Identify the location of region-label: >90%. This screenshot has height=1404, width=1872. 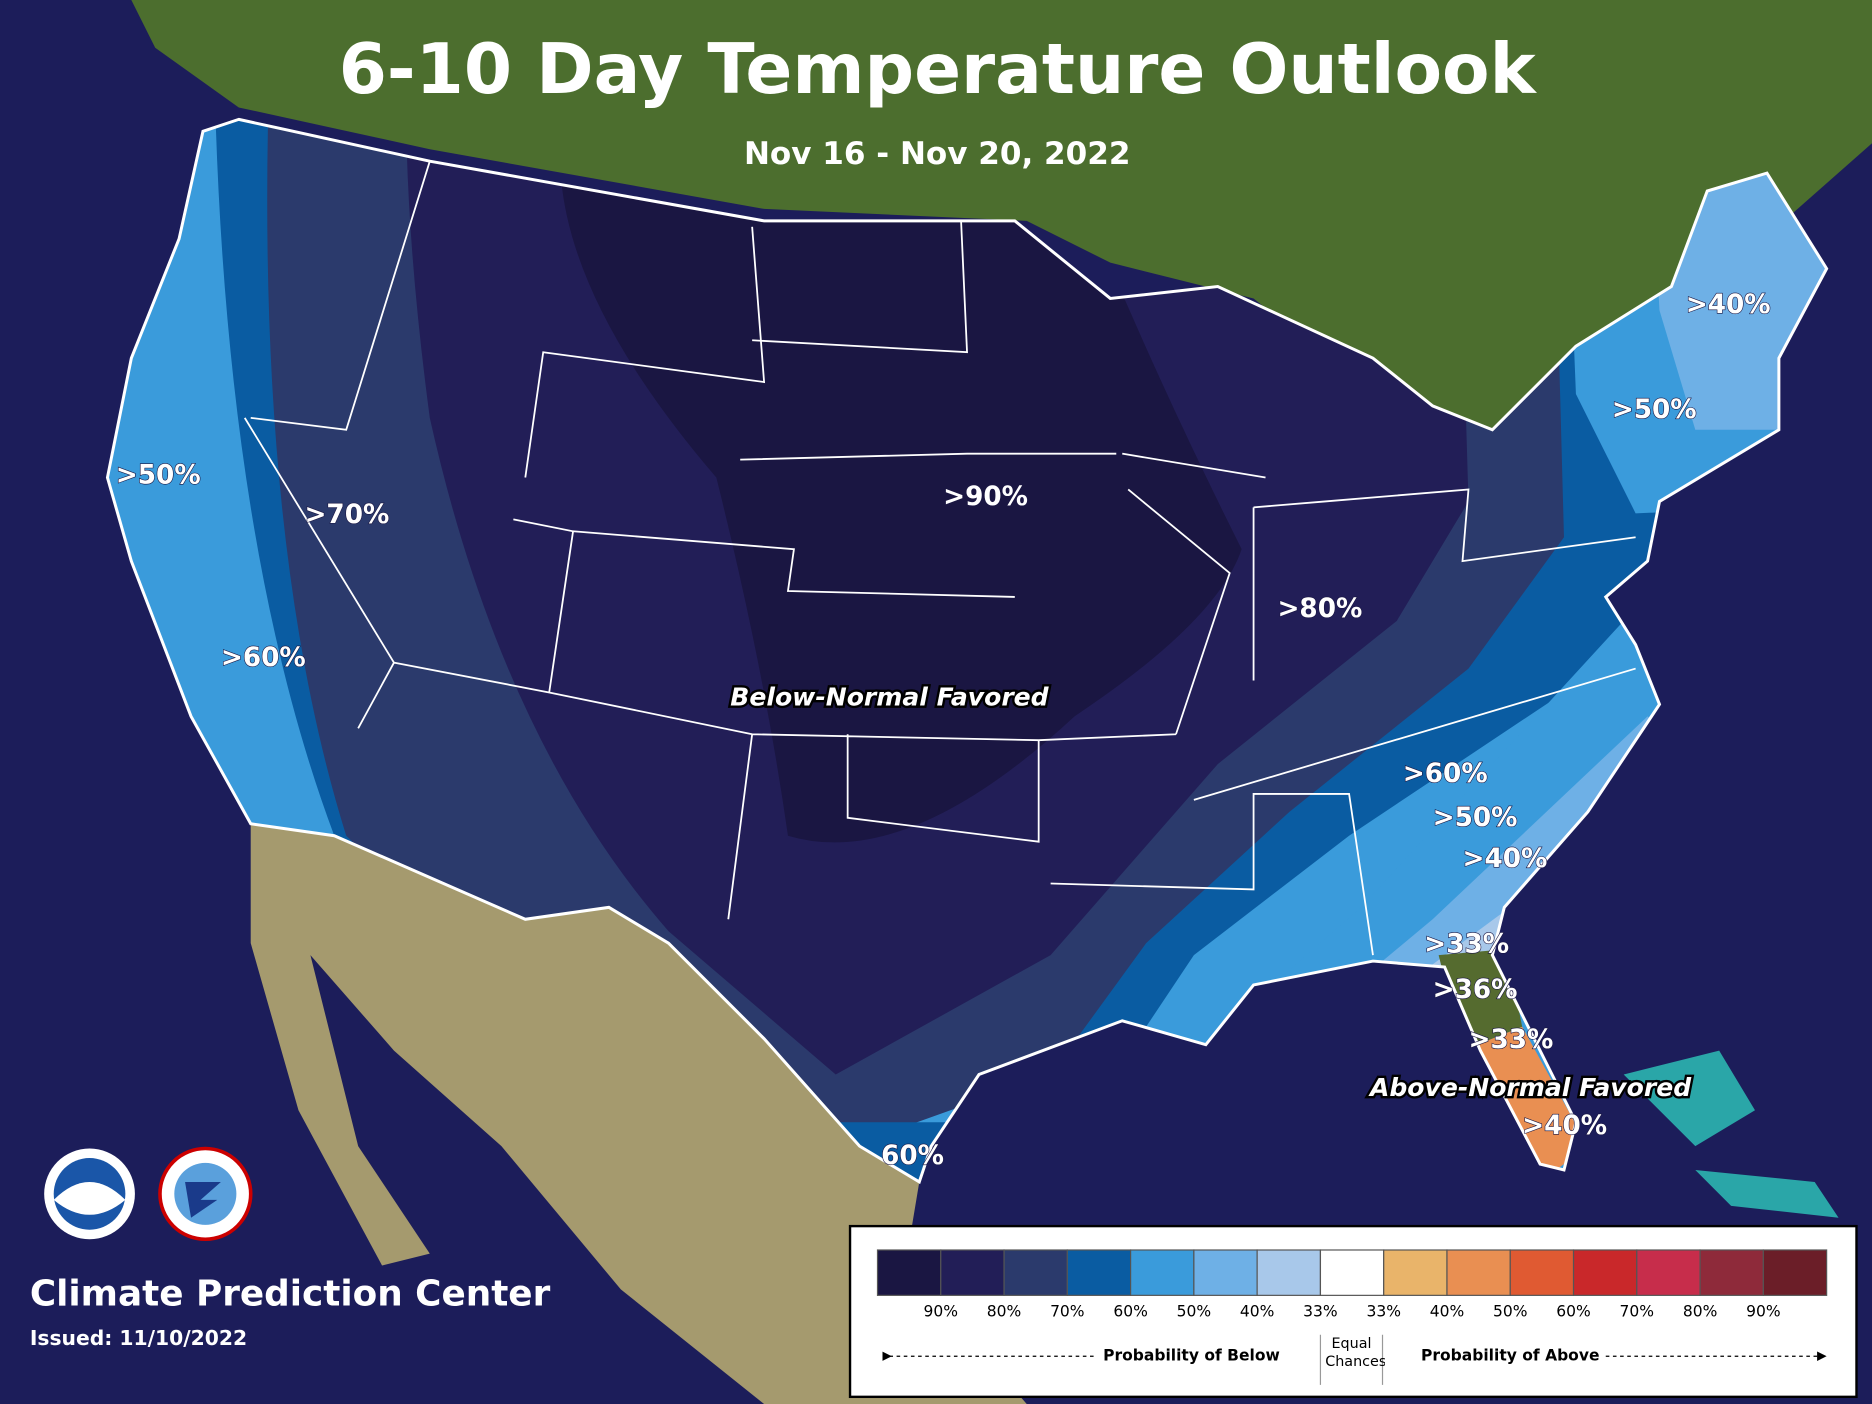
(985, 497).